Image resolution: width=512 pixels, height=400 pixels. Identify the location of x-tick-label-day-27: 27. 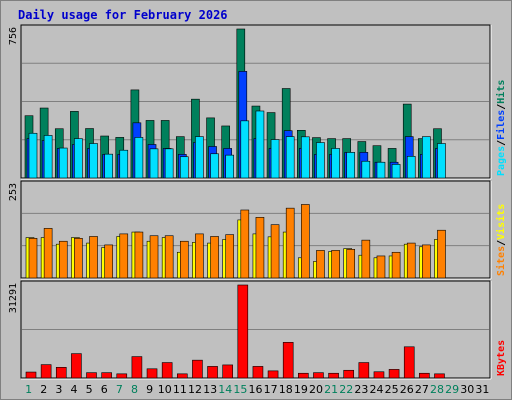
(422, 389).